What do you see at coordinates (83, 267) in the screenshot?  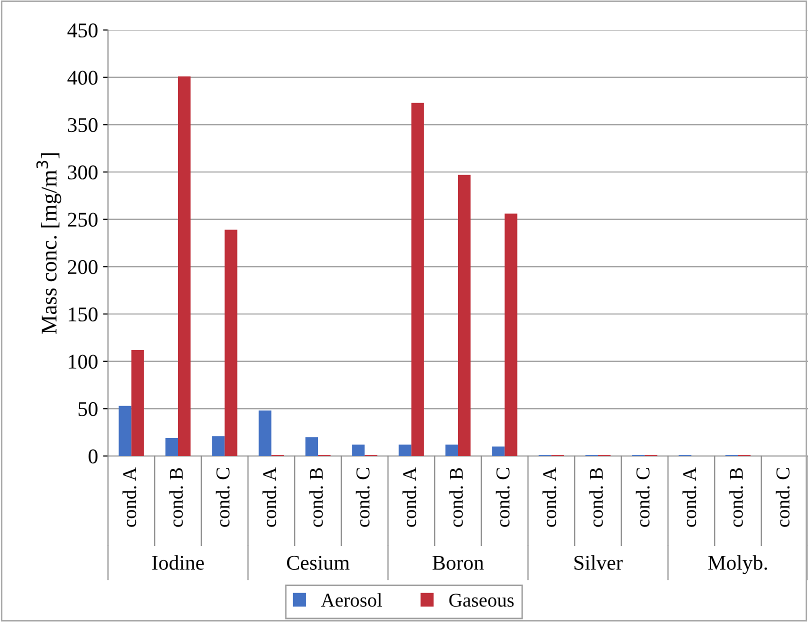 I see `y-tick-label: 200` at bounding box center [83, 267].